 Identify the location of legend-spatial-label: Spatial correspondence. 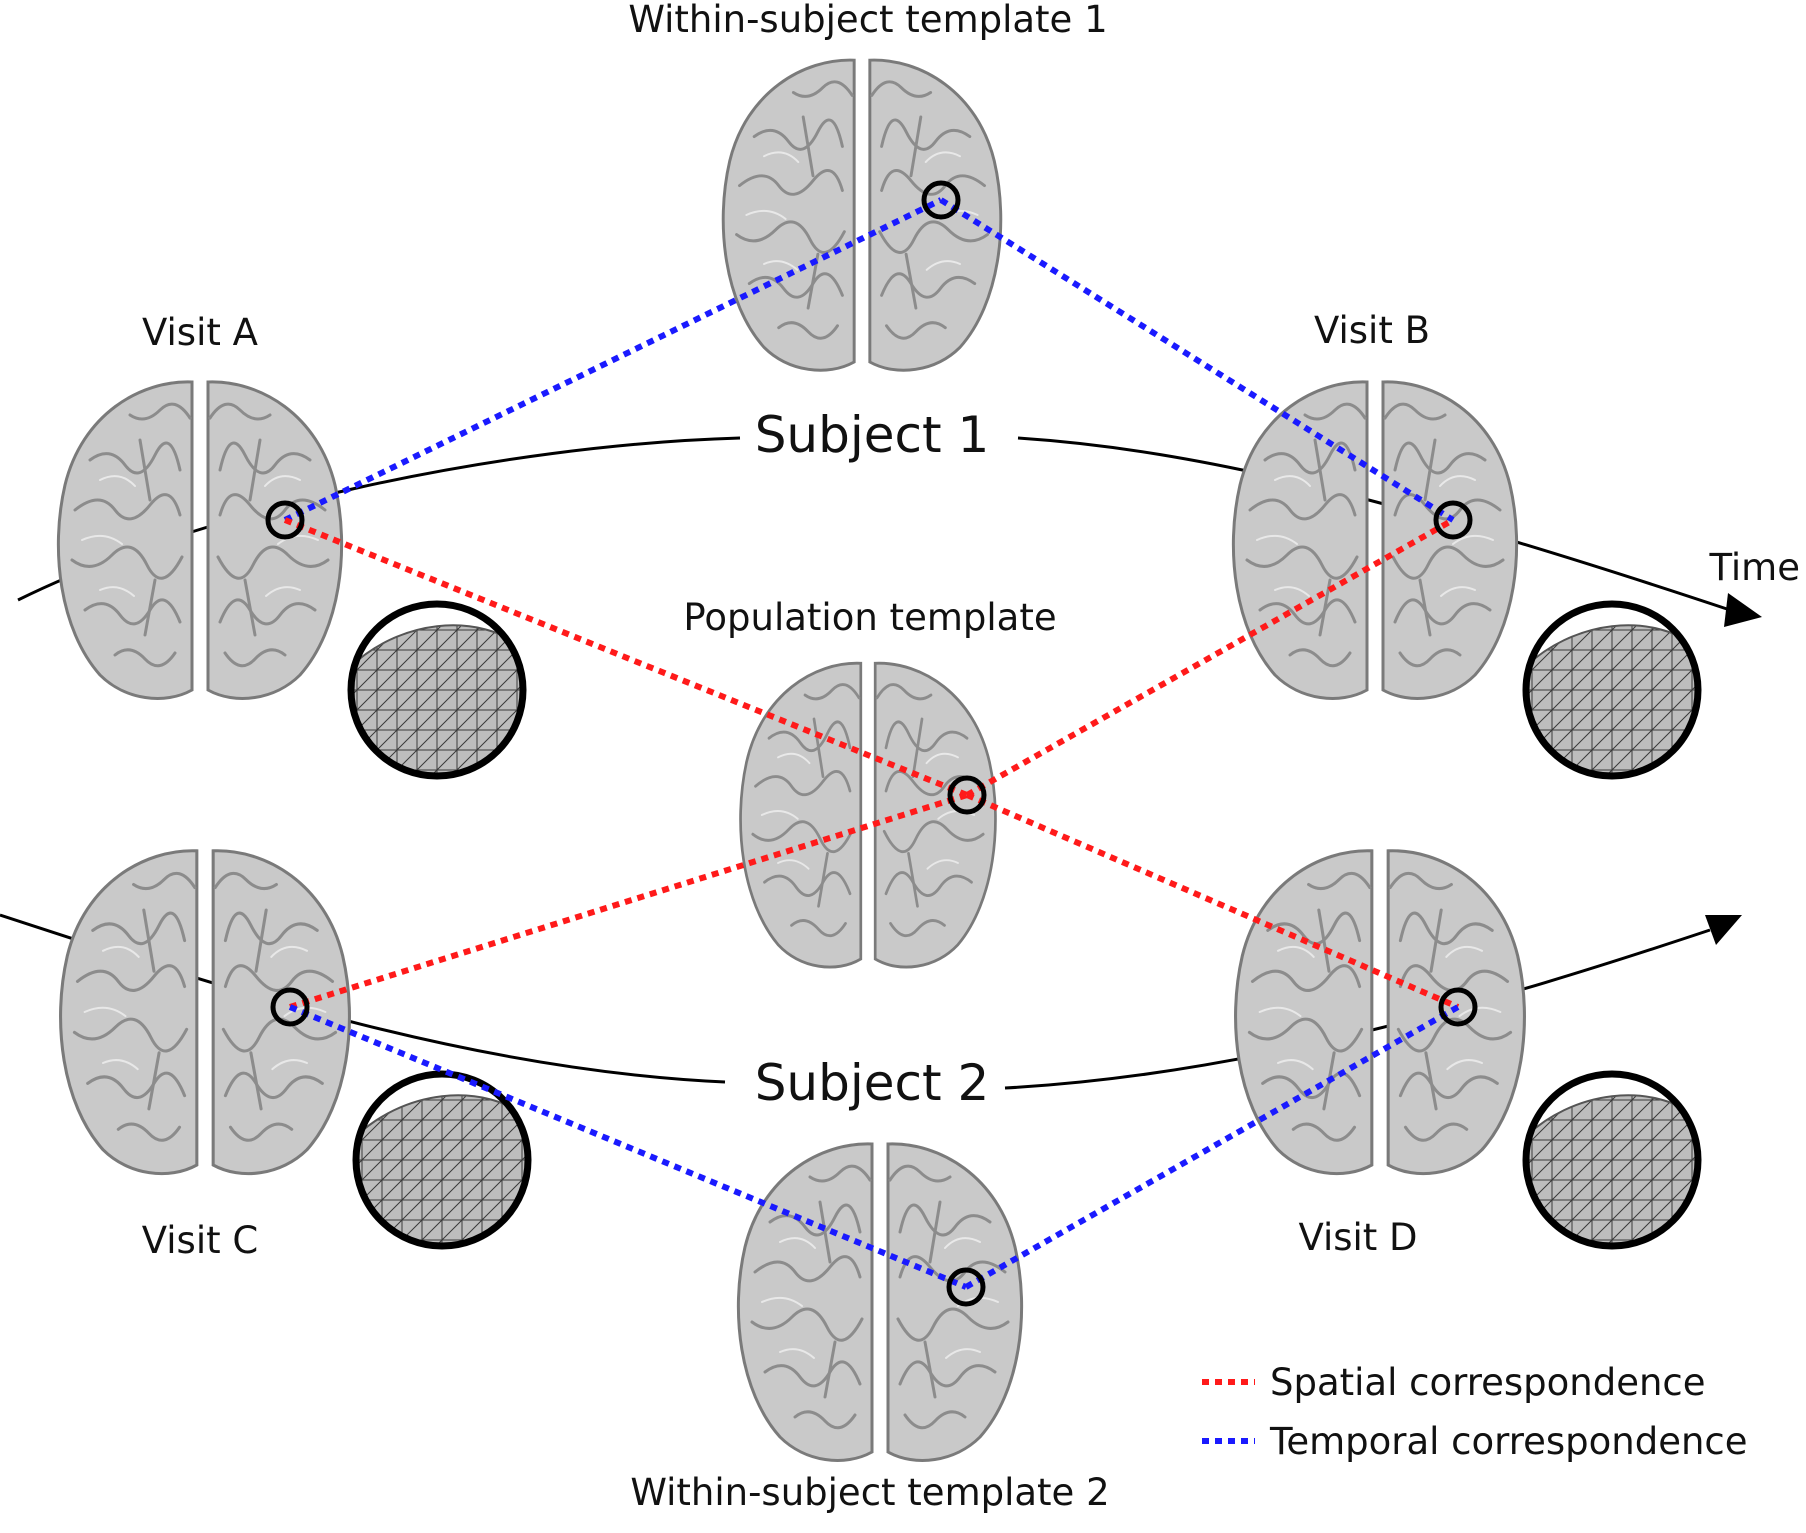
(1488, 1382).